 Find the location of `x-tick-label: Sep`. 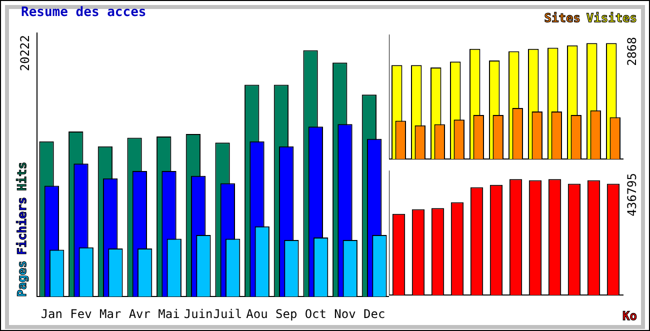

x-tick-label: Sep is located at coordinates (286, 313).